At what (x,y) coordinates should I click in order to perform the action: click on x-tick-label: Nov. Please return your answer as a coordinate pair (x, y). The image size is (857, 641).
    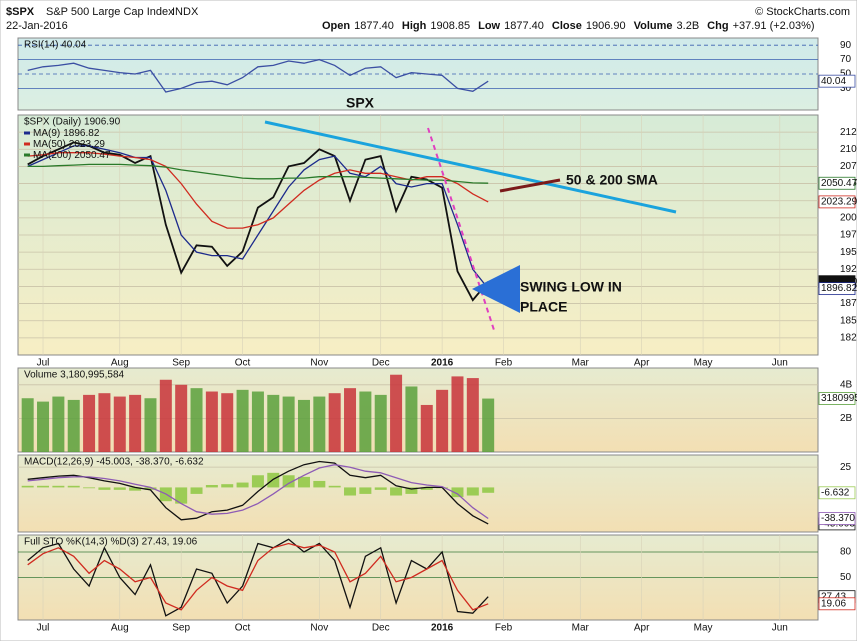
    Looking at the image, I should click on (319, 363).